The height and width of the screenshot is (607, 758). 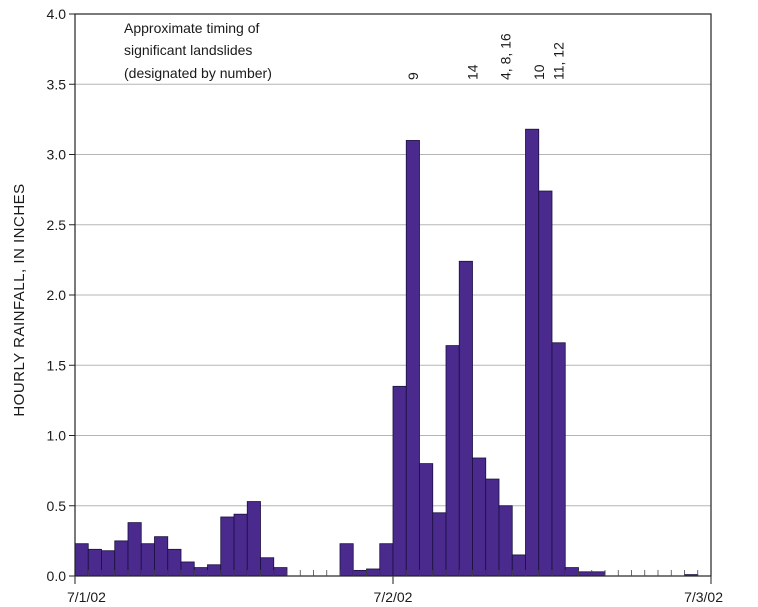 I want to click on y-axis-label: HOURLY RAINFALL, IN INCHES, so click(x=19, y=299).